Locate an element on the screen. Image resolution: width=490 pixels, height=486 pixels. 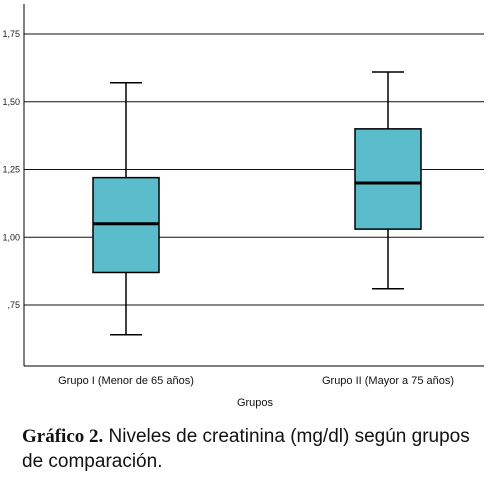
iqr-box is located at coordinates (388, 179).